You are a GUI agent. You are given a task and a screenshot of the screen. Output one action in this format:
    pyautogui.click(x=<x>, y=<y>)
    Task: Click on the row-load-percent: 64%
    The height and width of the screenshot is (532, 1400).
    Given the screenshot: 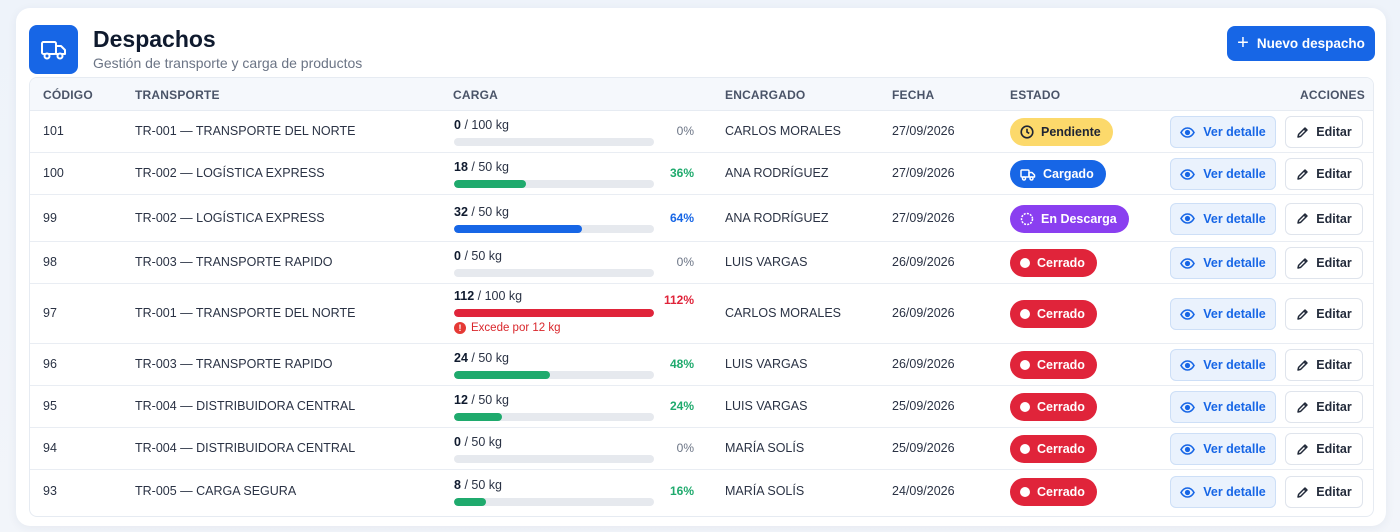 What is the action you would take?
    pyautogui.click(x=681, y=217)
    